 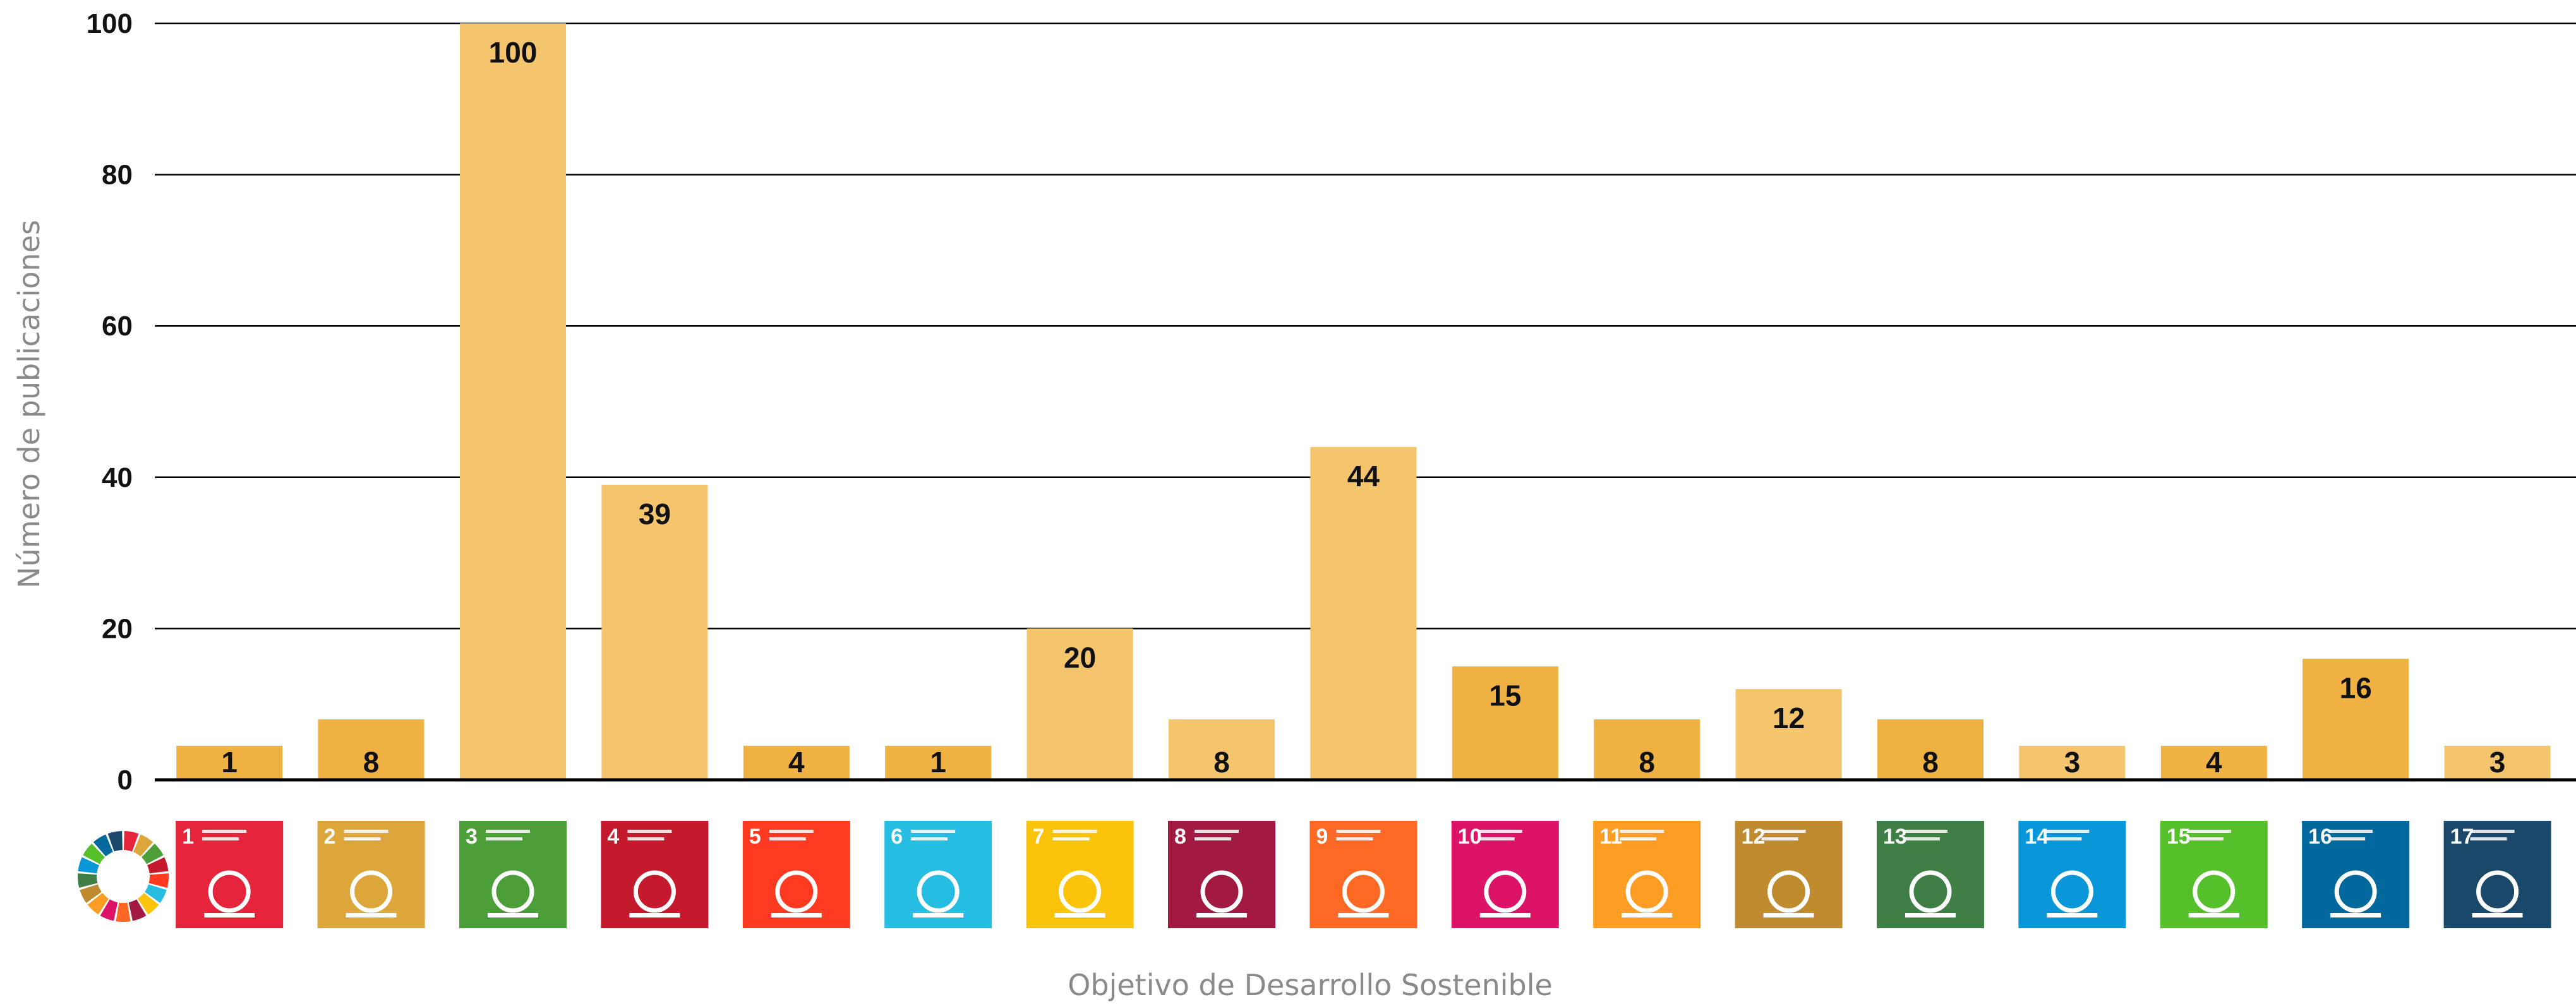 I want to click on fish-waves-icon: 14, so click(x=2072, y=874).